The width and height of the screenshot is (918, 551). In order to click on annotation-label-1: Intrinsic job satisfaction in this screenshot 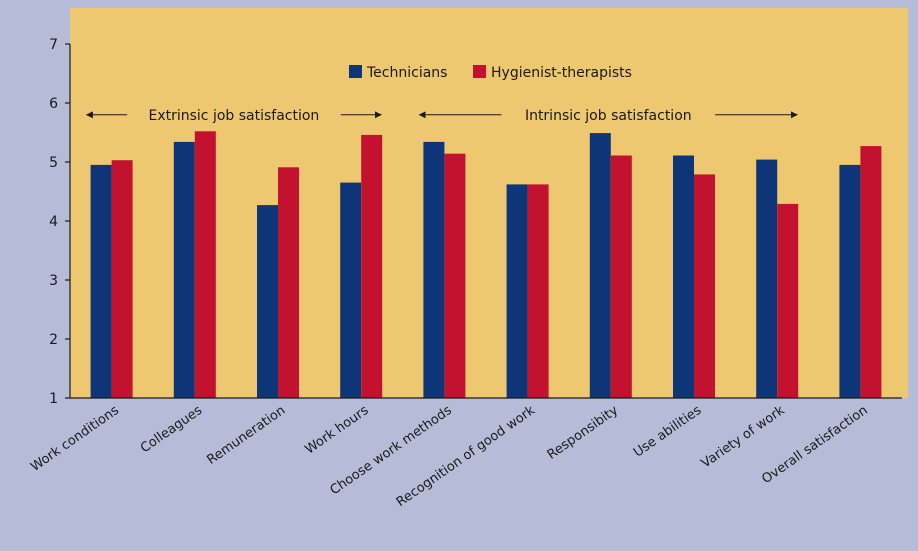, I will do `click(608, 116)`.